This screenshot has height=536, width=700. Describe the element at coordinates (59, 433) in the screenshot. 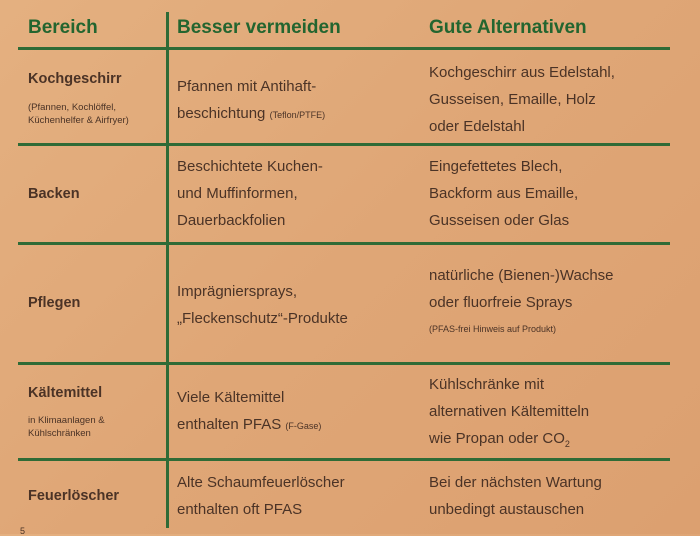

I see `area-note-line: Kühlschränken` at that location.